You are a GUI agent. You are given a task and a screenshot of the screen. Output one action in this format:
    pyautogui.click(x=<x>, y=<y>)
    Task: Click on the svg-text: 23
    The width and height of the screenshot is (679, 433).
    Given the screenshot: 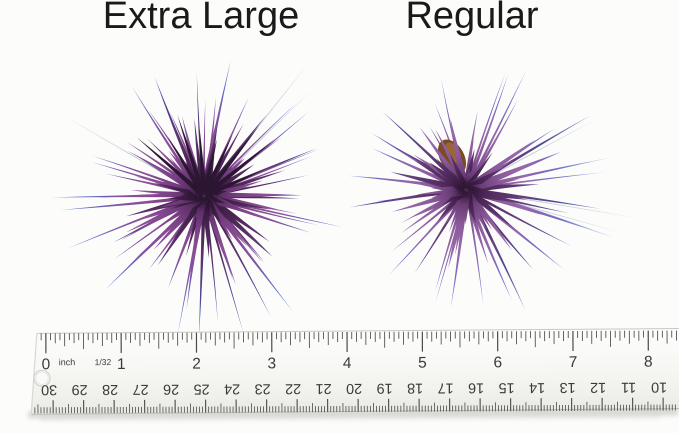 What is the action you would take?
    pyautogui.click(x=262, y=388)
    